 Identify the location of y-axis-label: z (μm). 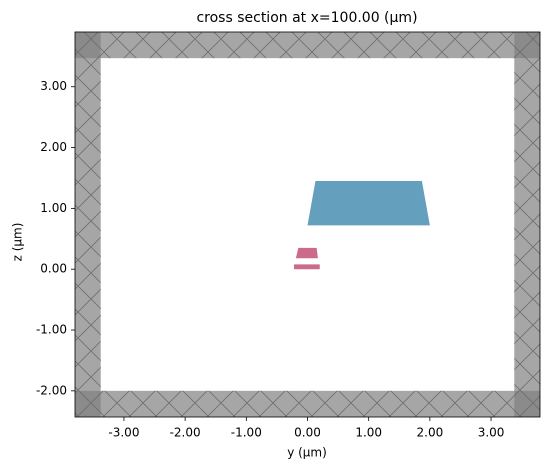
(18, 242).